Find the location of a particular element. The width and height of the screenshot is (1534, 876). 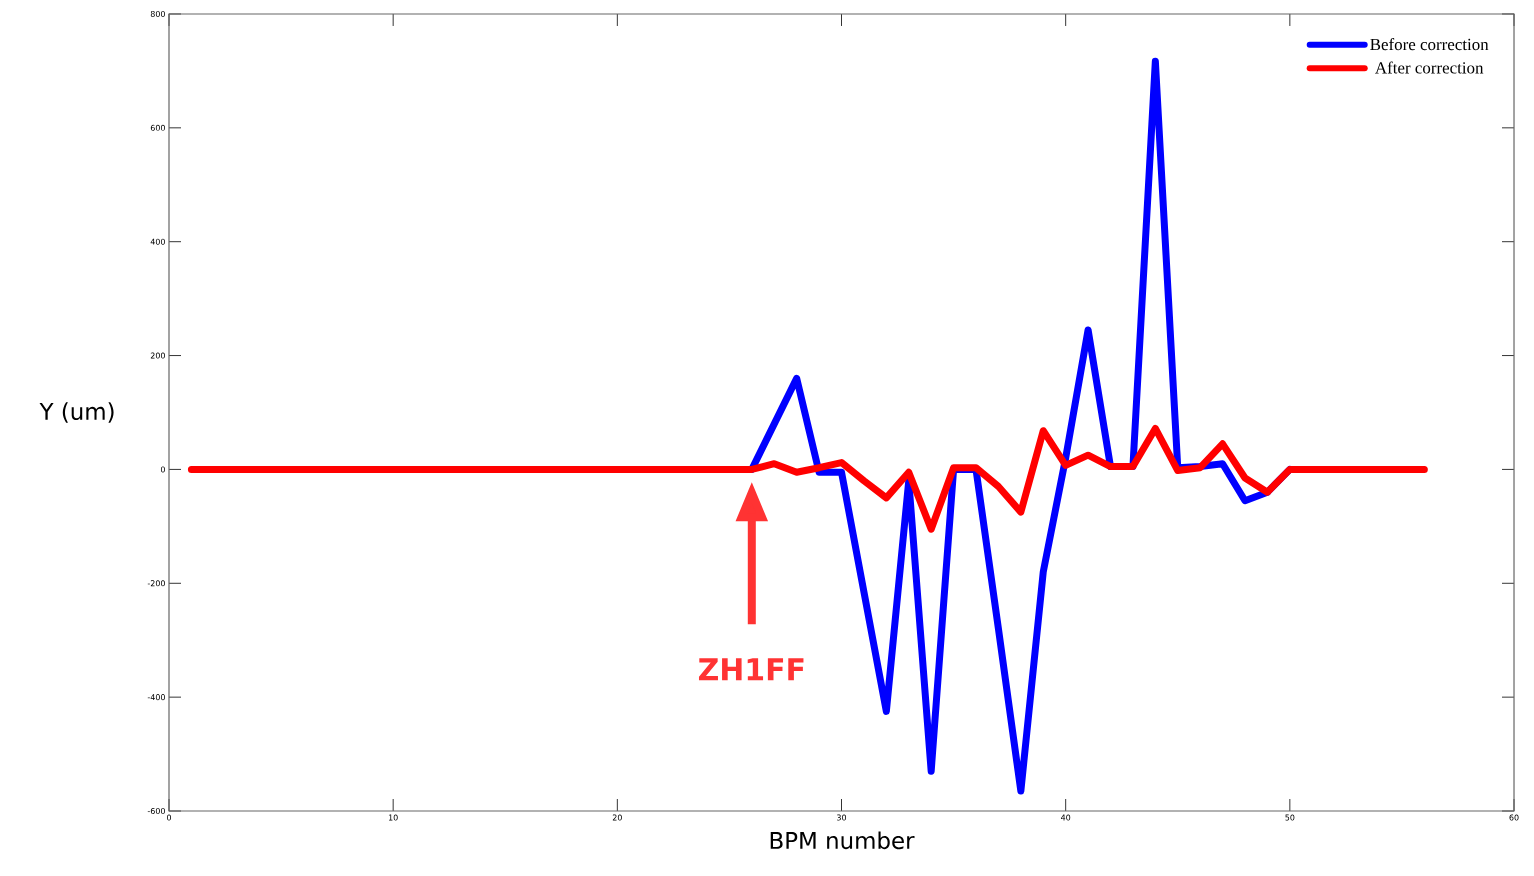

y-axis-title: Y (um) is located at coordinates (76, 412).